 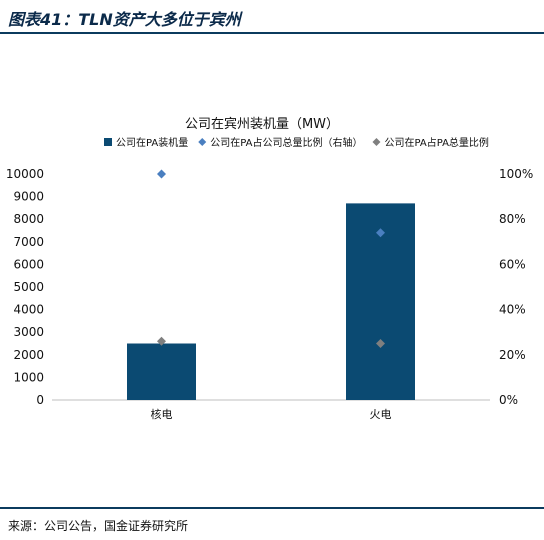 I want to click on scatter-series, so click(x=271, y=258).